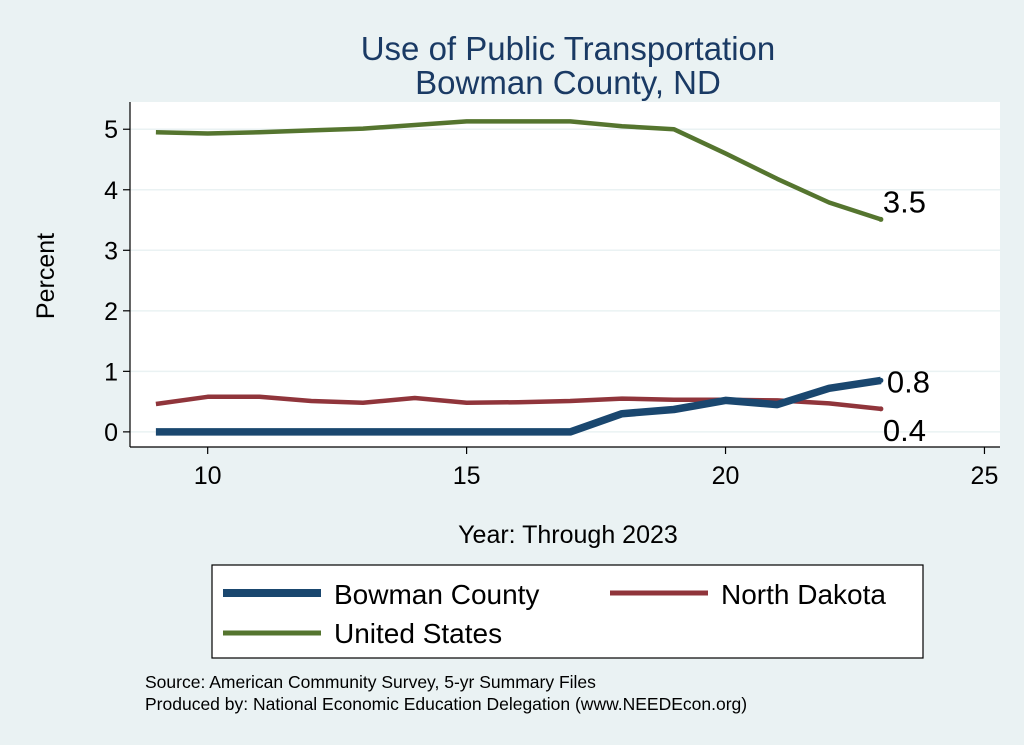  Describe the element at coordinates (111, 312) in the screenshot. I see `y-tick-label-2: 2` at that location.